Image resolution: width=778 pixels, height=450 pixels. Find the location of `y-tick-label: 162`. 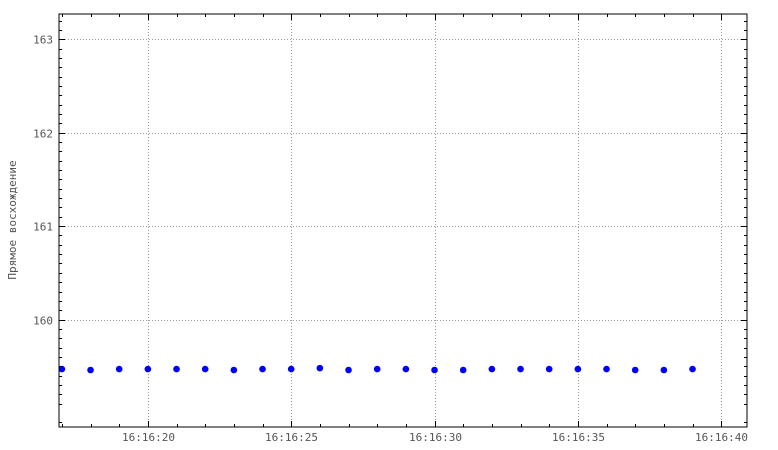

y-tick-label: 162 is located at coordinates (43, 134).